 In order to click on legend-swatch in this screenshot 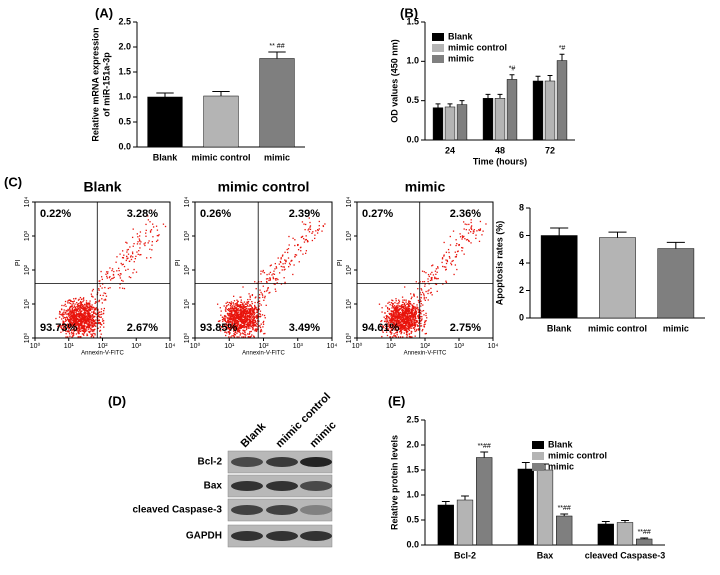, I will do `click(538, 456)`.